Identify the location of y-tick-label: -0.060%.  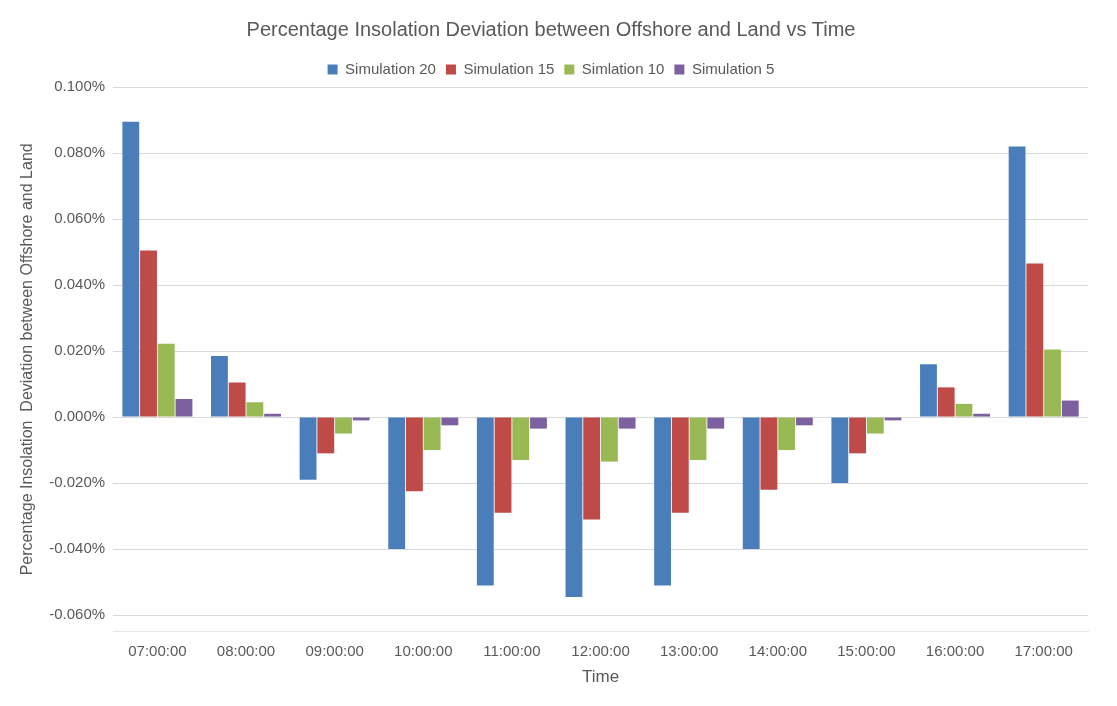
(77, 614).